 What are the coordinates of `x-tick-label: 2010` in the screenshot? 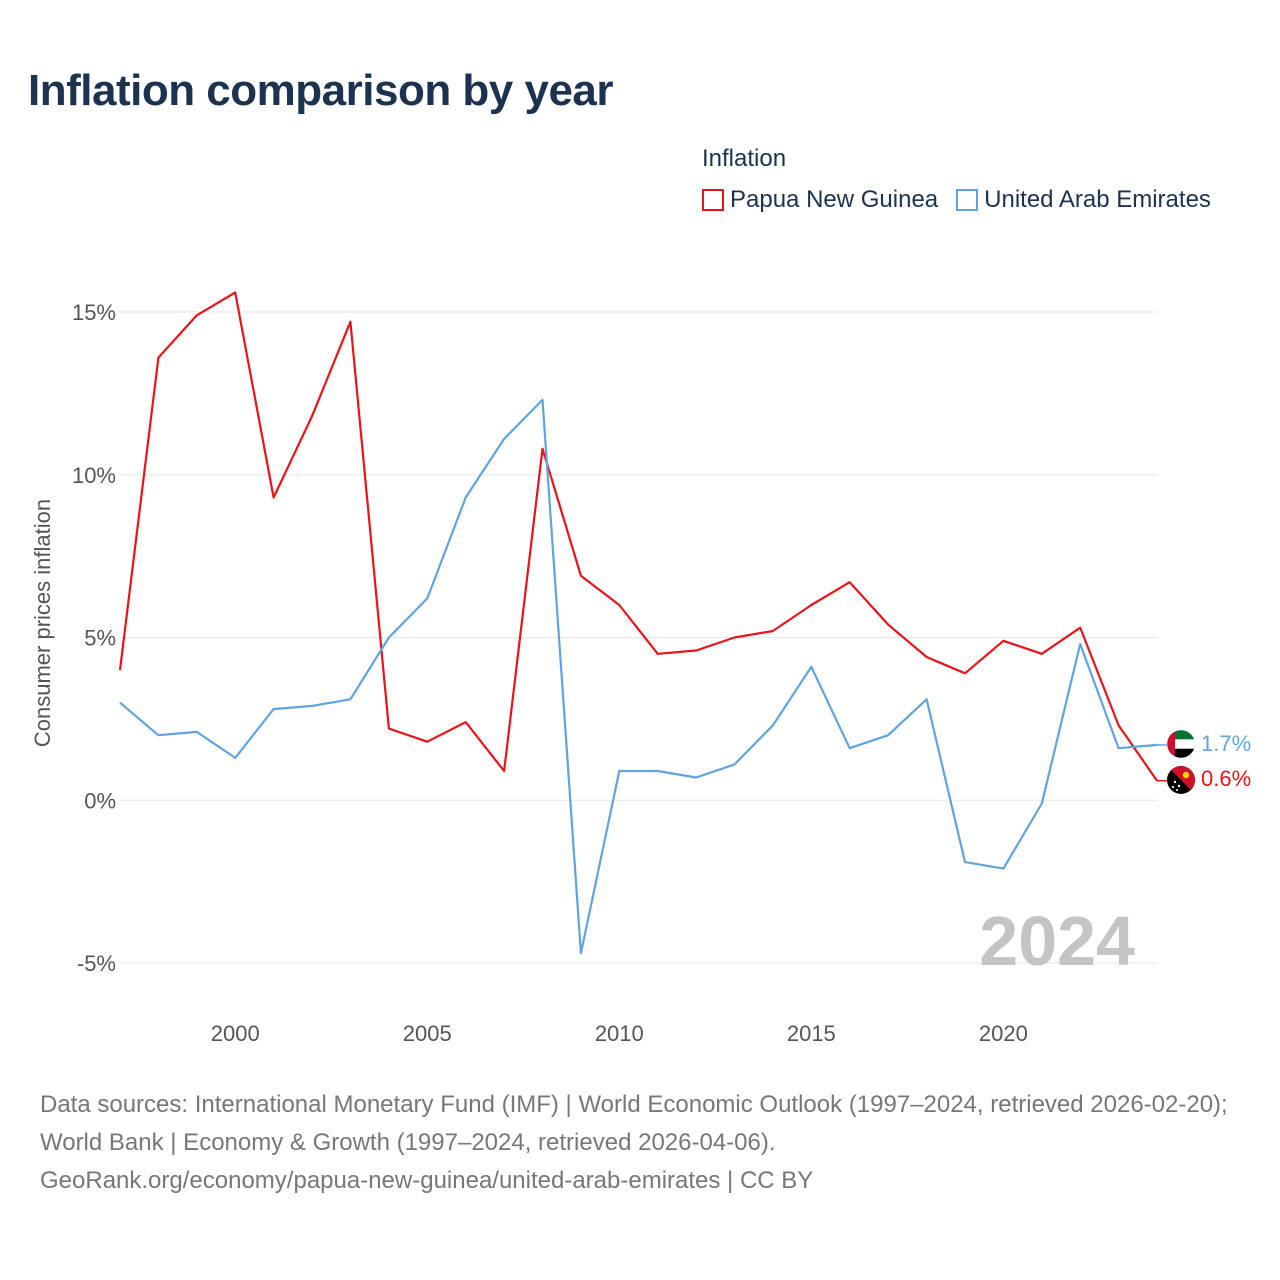 It's located at (619, 1033).